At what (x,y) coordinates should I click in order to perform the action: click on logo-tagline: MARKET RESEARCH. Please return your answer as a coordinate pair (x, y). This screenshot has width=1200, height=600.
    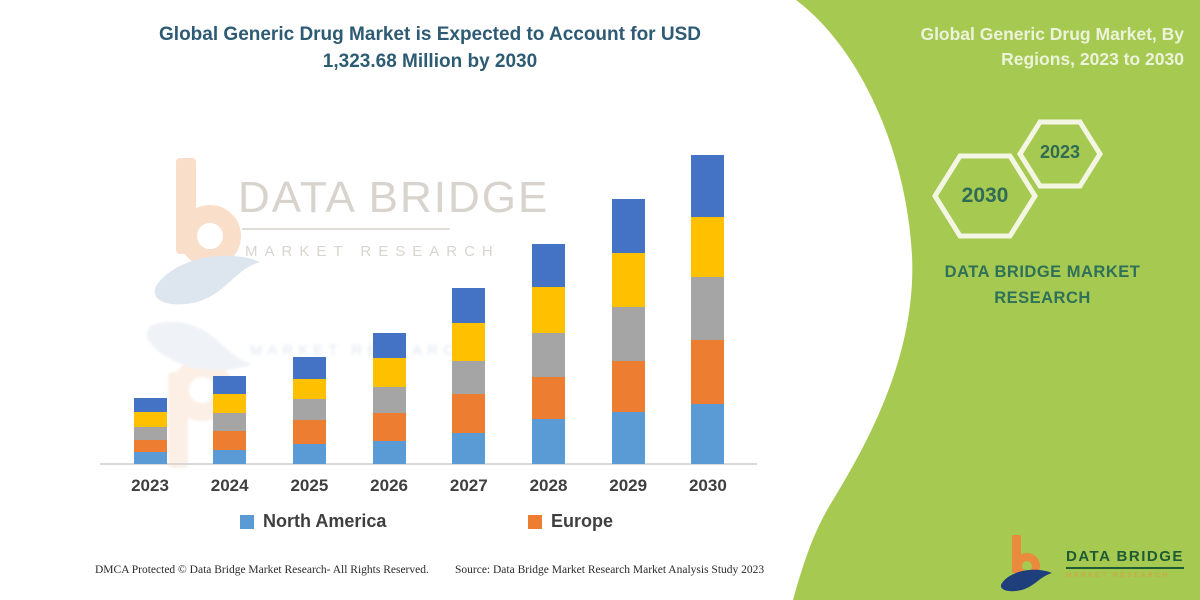
    Looking at the image, I should click on (1118, 575).